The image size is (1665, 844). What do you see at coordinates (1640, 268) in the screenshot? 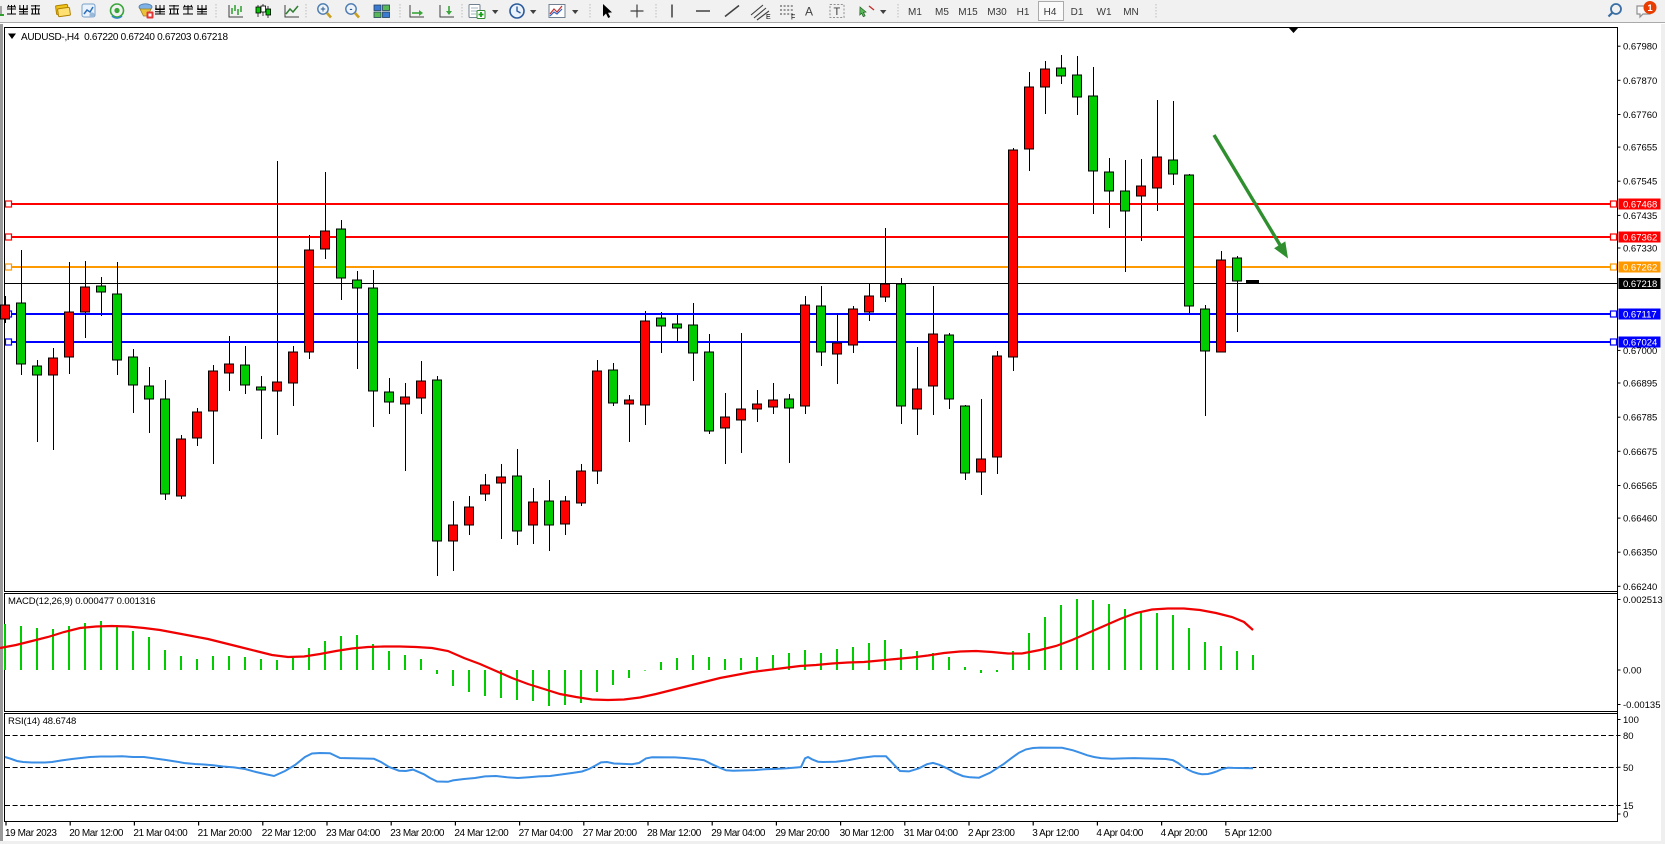
I see `svg-text: 0.67262` at bounding box center [1640, 268].